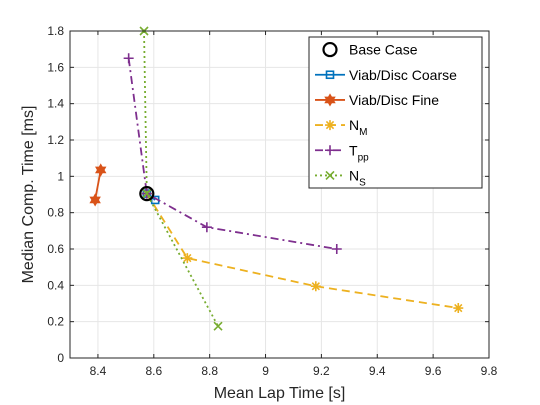 Image resolution: width=540 pixels, height=405 pixels. Describe the element at coordinates (55, 31) in the screenshot. I see `y-tick-label: 1.8` at that location.